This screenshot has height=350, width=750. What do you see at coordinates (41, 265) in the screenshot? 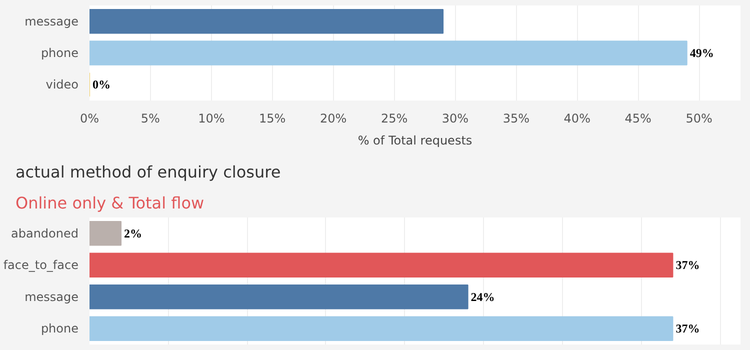
I see `y-tick-label: face_to_face` at bounding box center [41, 265].